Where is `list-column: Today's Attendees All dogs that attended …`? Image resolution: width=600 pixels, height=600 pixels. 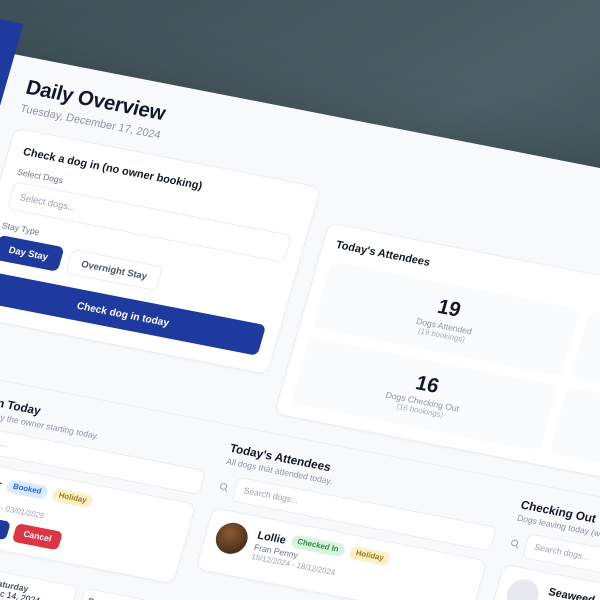 list-column: Today's Attendees All dogs that attended … is located at coordinates (348, 521).